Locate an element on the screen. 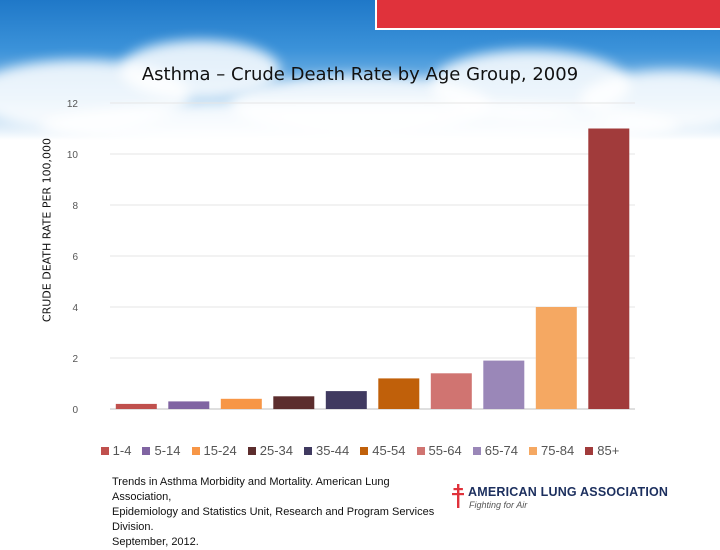  legend-item-1-4: 1-4 is located at coordinates (116, 450).